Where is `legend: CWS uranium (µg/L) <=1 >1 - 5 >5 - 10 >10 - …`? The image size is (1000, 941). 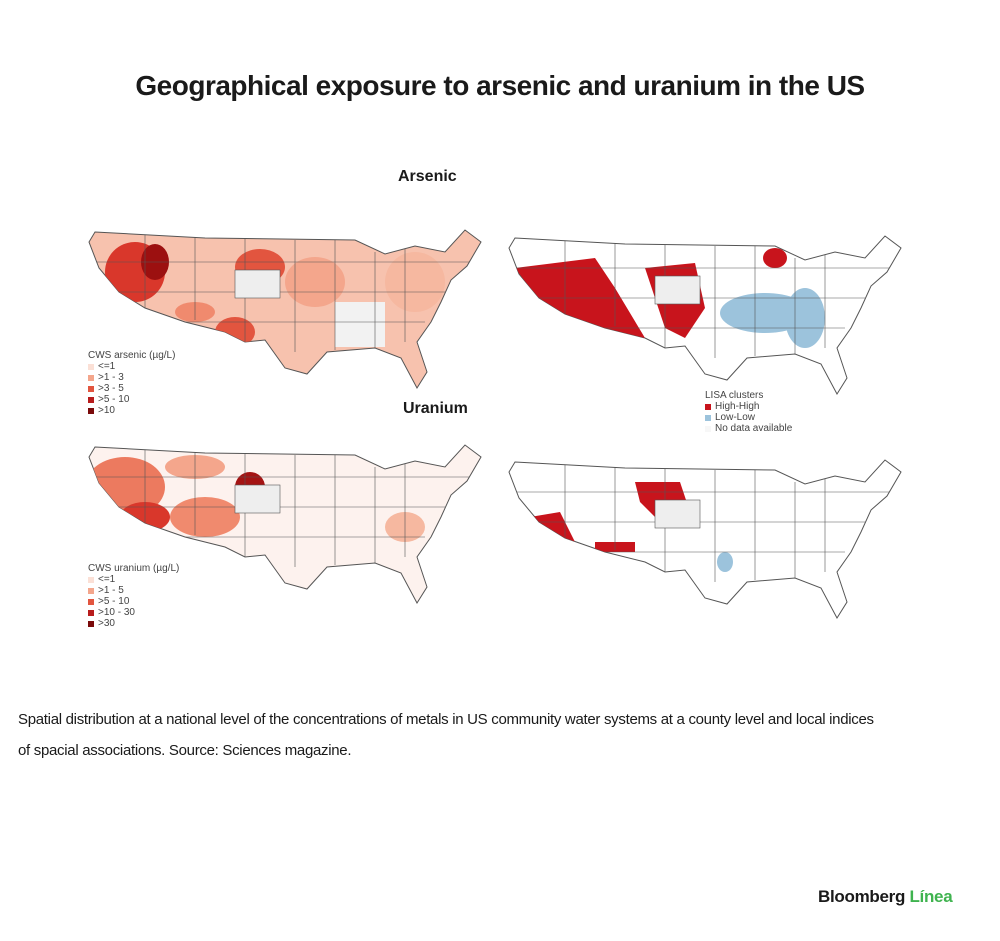
legend: CWS uranium (µg/L) <=1 >1 - 5 >5 - 10 >10 - … is located at coordinates (133, 596).